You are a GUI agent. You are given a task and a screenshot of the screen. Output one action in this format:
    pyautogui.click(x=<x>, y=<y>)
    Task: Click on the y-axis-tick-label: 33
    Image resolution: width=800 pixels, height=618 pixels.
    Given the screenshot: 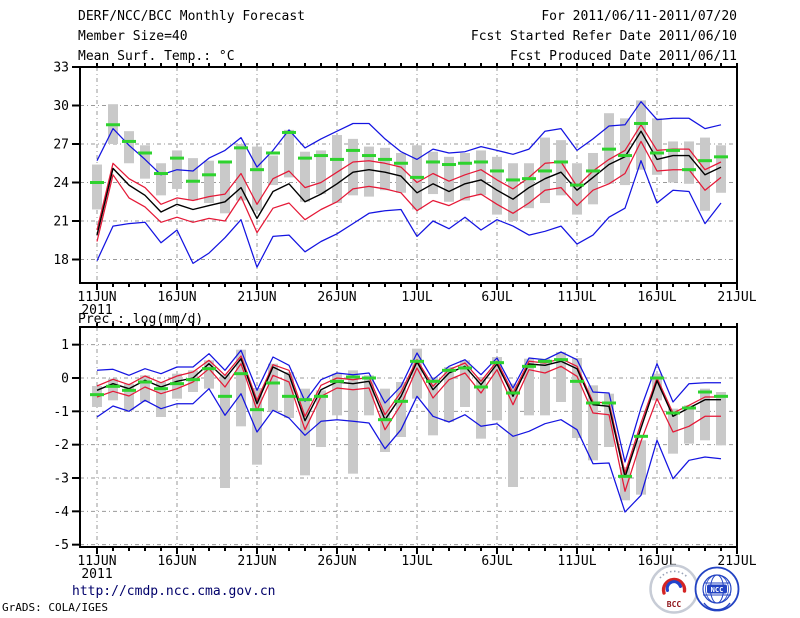 What is the action you would take?
    pyautogui.click(x=61, y=68)
    